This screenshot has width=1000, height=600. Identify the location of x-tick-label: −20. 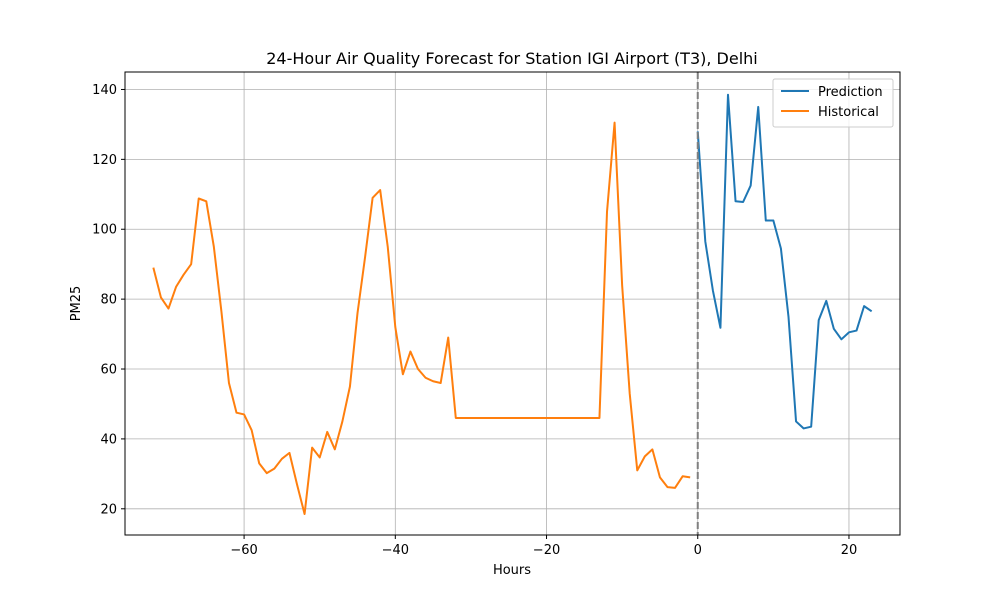
(546, 550).